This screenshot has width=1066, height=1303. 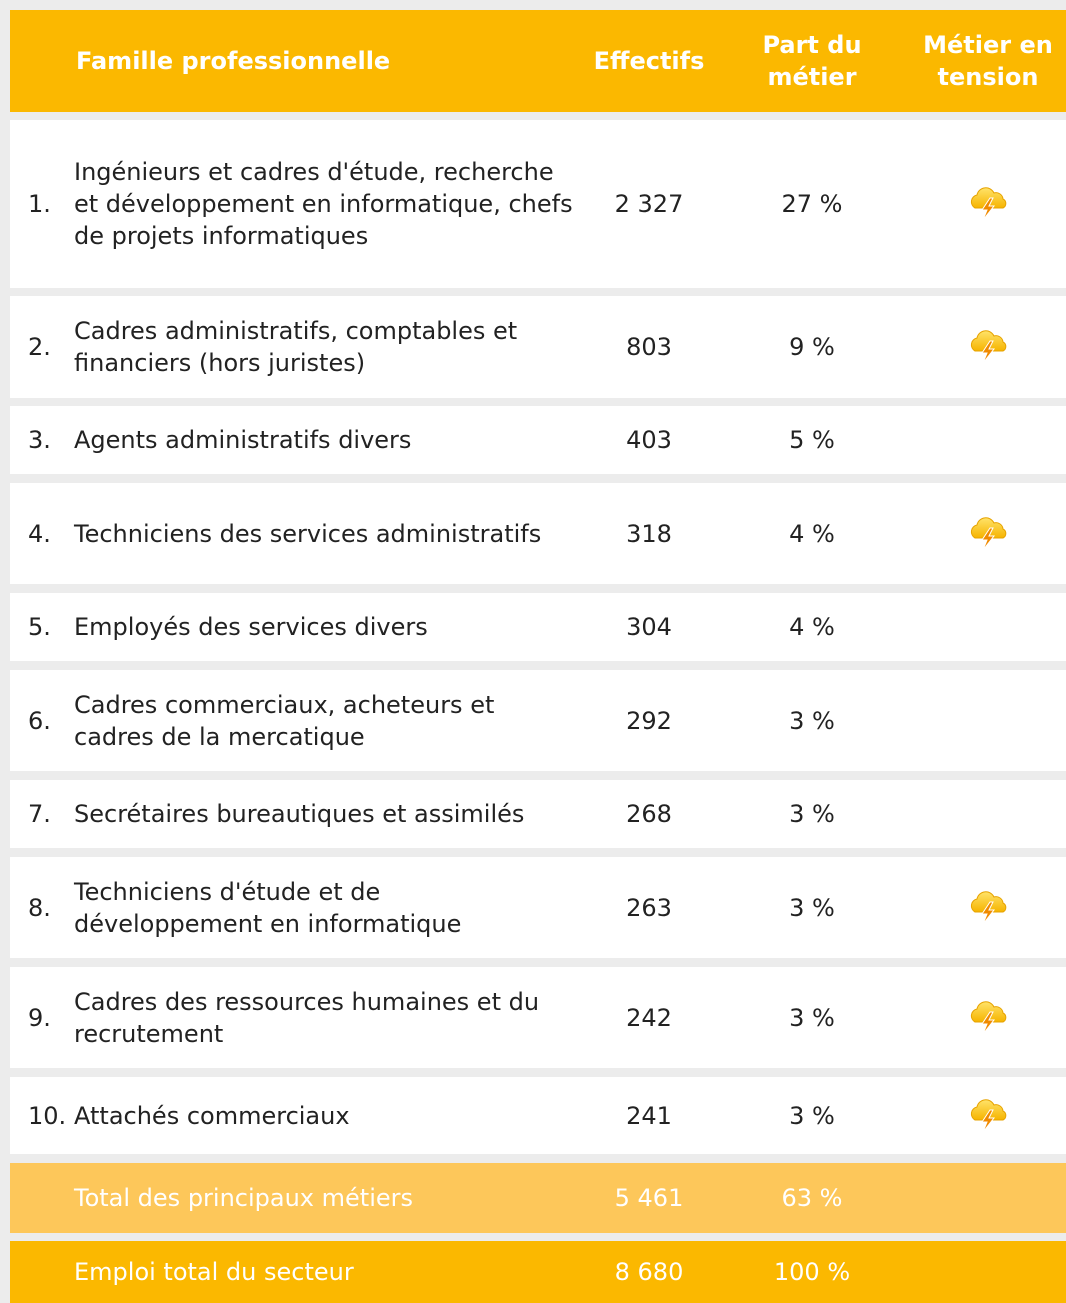 I want to click on effectifs: 403, so click(x=649, y=440).